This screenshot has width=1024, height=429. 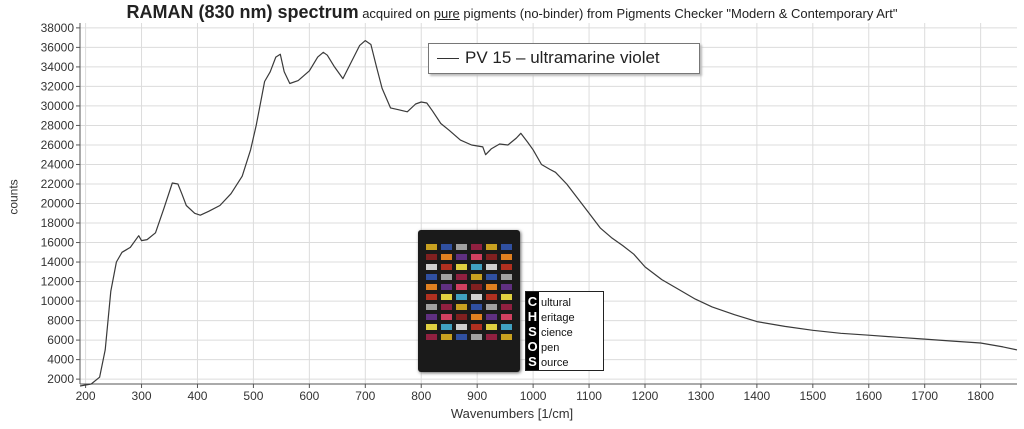 I want to click on y-tick-label: 18000, so click(x=58, y=223).